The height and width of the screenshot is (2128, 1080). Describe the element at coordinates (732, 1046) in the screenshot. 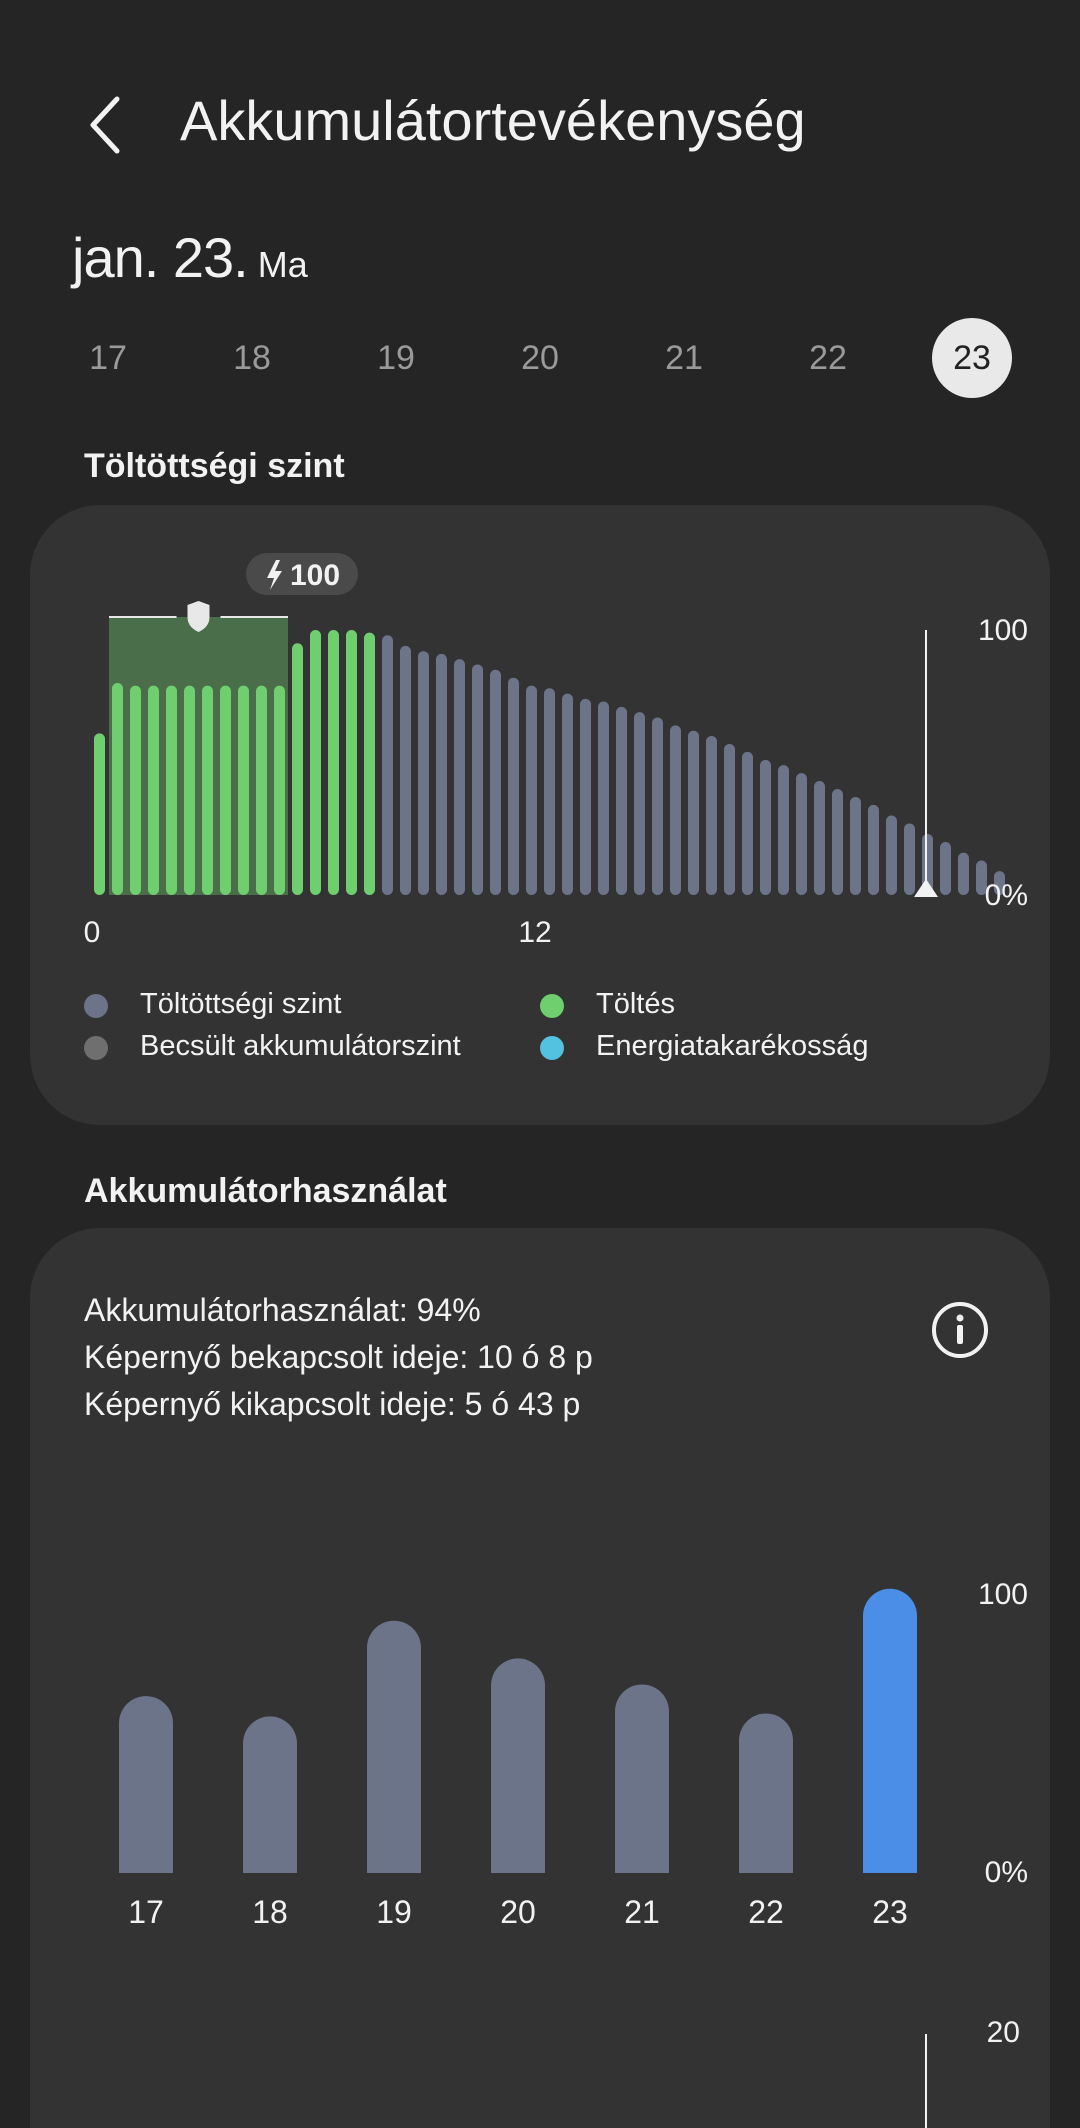

I see `legend-label-power-saving: Energiatakarékosság` at that location.